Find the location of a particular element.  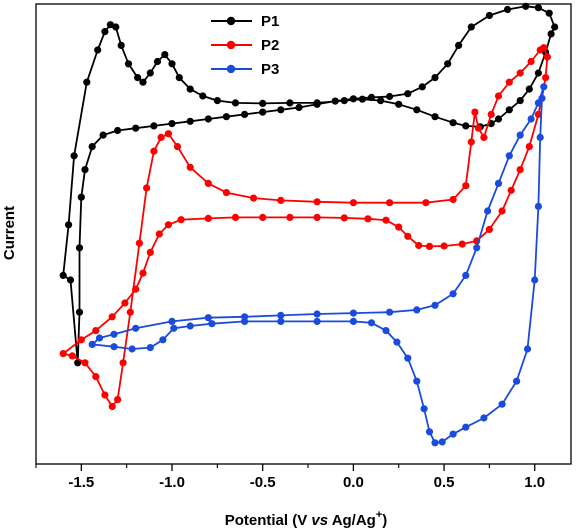

x-tick-label: -1.0 is located at coordinates (172, 482).